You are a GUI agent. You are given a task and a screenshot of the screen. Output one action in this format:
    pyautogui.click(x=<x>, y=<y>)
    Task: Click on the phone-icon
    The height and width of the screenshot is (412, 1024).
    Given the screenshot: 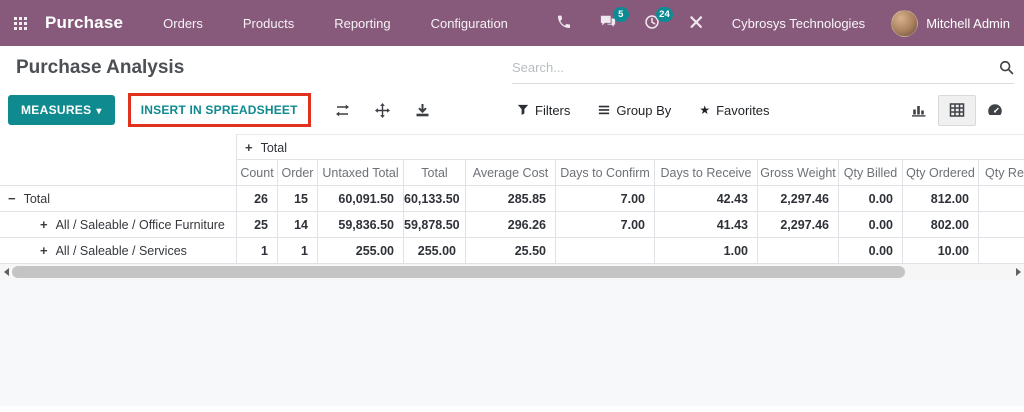 What is the action you would take?
    pyautogui.click(x=565, y=23)
    